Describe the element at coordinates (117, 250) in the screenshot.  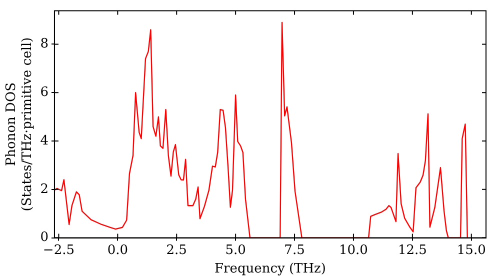
I see `x-tick-label: 0.0` at that location.